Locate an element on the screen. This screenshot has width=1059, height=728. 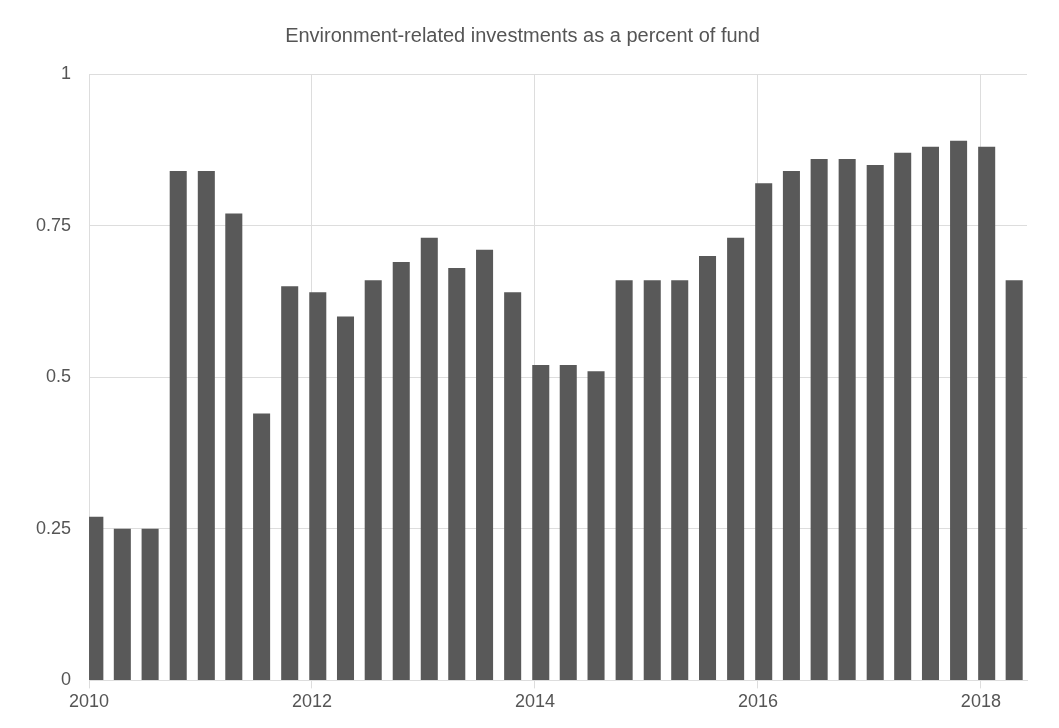
y-tick-label: 0.25 is located at coordinates (53, 527).